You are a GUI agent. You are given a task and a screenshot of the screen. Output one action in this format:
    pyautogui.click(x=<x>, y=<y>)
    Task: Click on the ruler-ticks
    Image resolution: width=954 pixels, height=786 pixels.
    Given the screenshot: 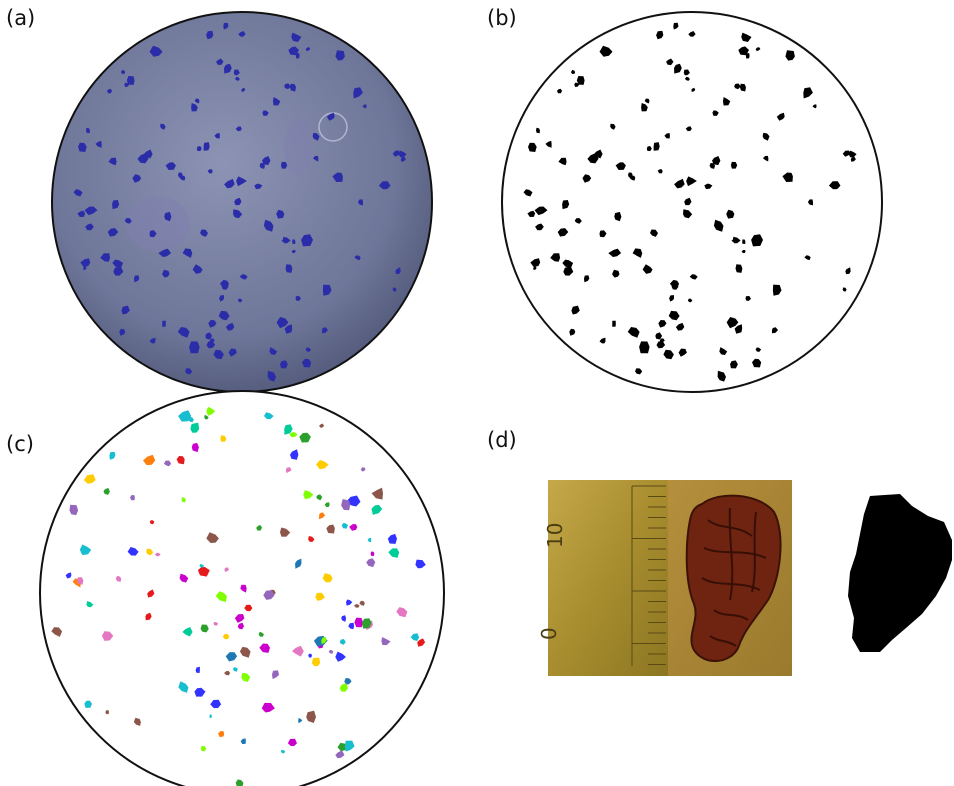 What is the action you would take?
    pyautogui.click(x=648, y=575)
    